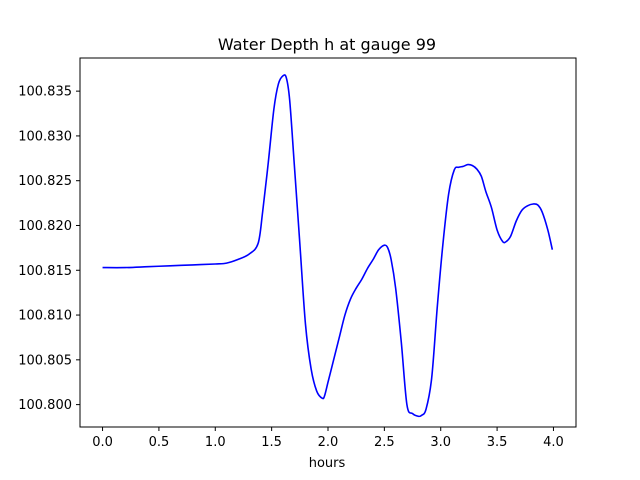 The height and width of the screenshot is (480, 640). What do you see at coordinates (45, 405) in the screenshot?
I see `y-tick-label: 100.800` at bounding box center [45, 405].